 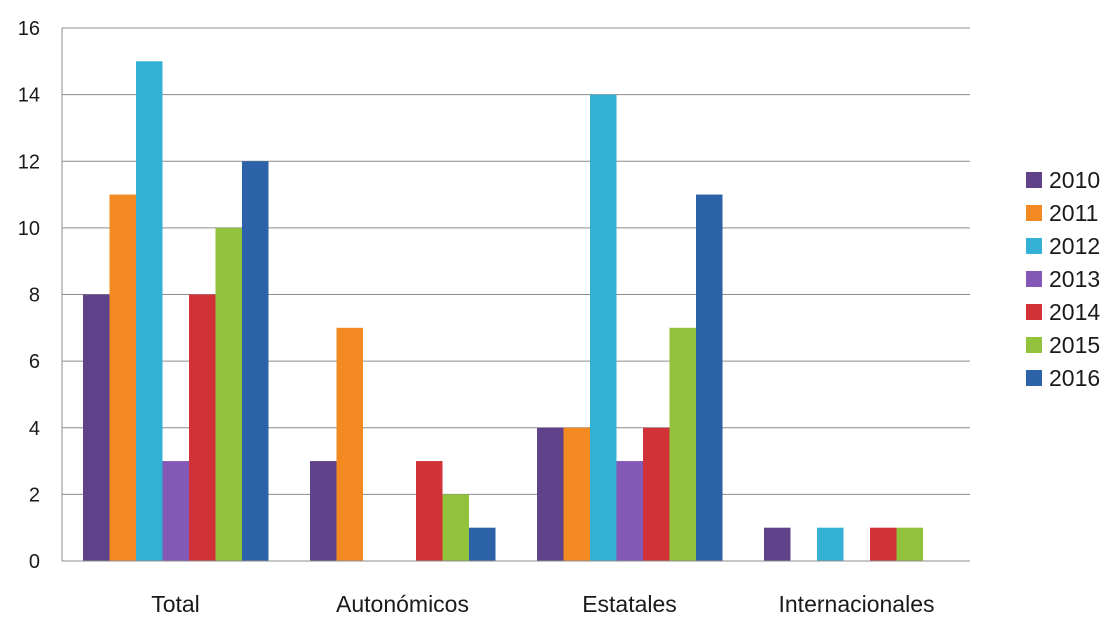 What do you see at coordinates (29, 29) in the screenshot?
I see `y-tick-label: 16` at bounding box center [29, 29].